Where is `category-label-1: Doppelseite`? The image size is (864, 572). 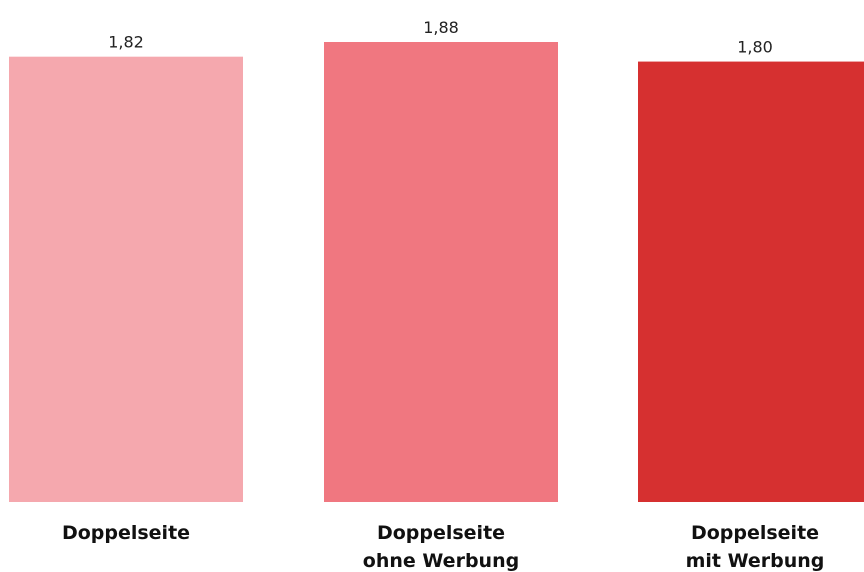 category-label-1: Doppelseite is located at coordinates (126, 533).